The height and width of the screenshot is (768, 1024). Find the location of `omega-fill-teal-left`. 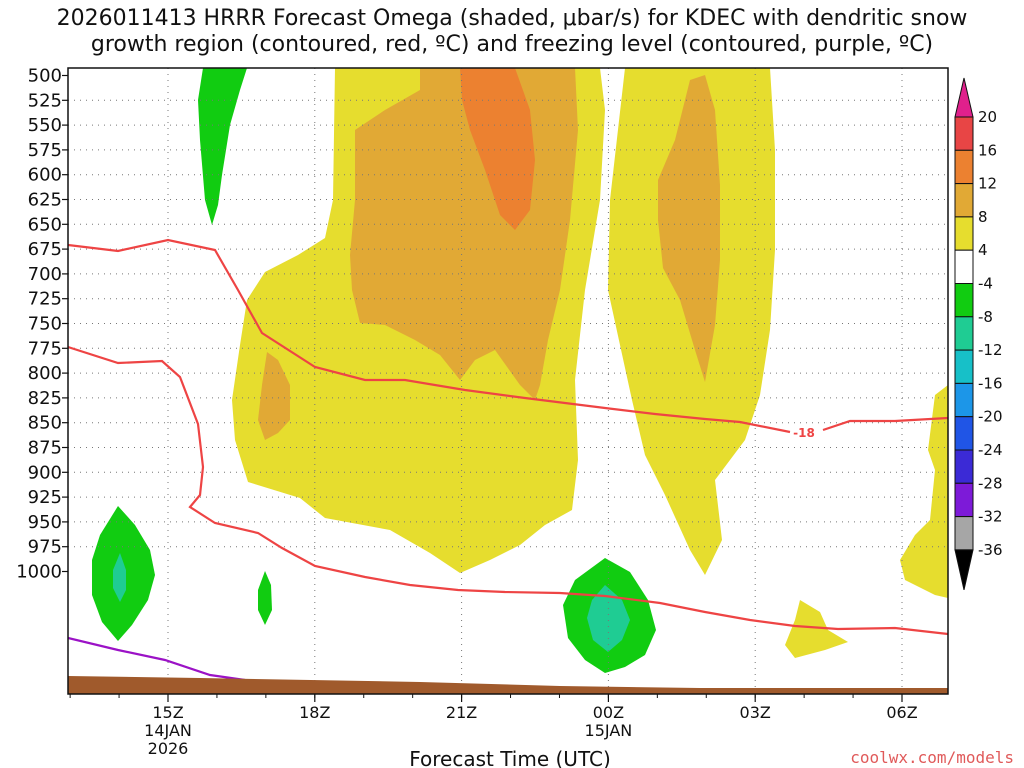

omega-fill-teal-left is located at coordinates (119, 577).